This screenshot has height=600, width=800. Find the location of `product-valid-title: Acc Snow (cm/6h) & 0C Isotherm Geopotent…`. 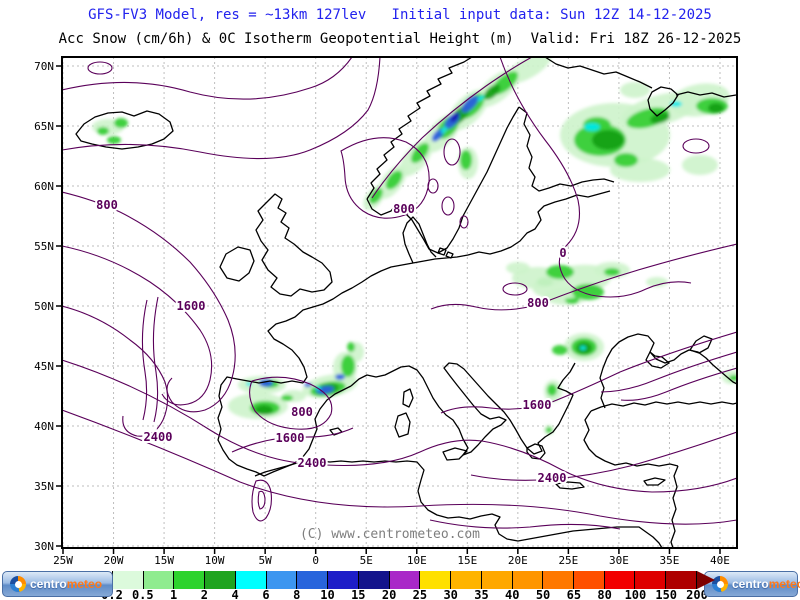

product-valid-title: Acc Snow (cm/6h) & 0C Isotherm Geopotent… is located at coordinates (400, 39).